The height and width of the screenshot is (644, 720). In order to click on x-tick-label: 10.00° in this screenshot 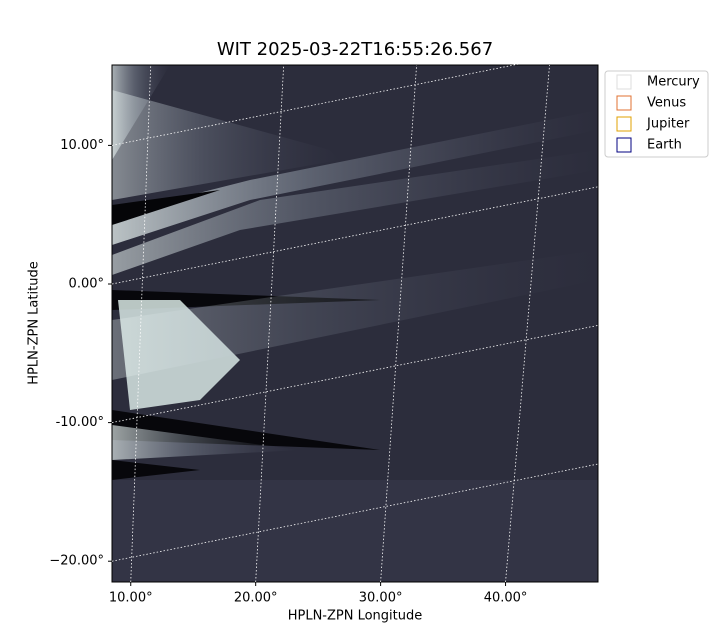, I will do `click(131, 598)`.